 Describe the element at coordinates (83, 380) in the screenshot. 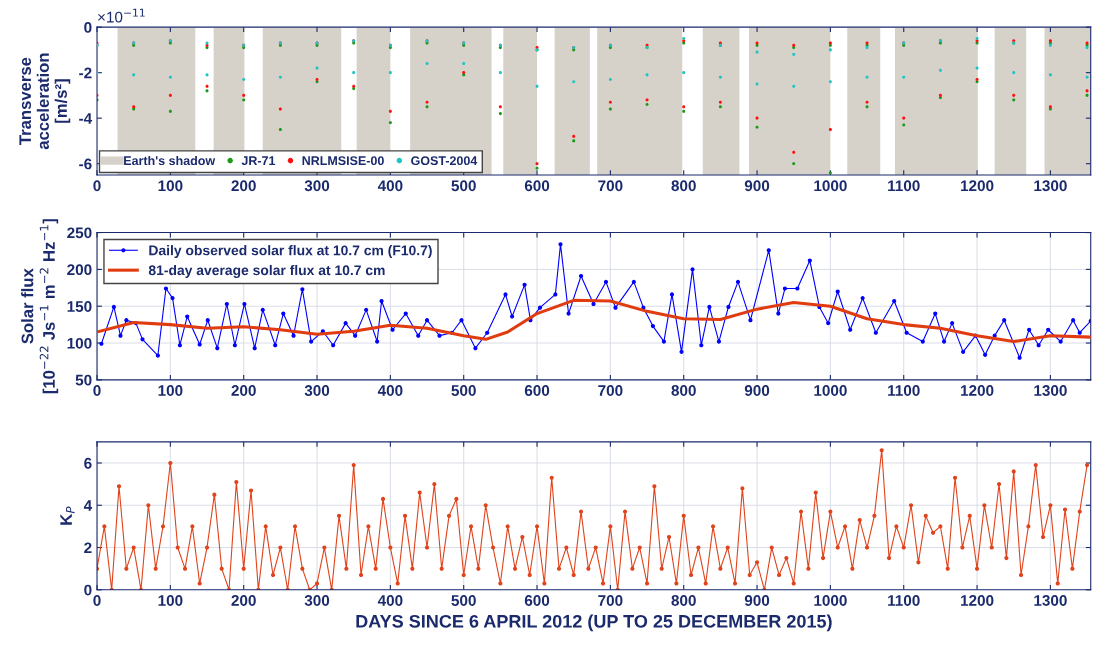

I see `y-tick-label: 50` at that location.